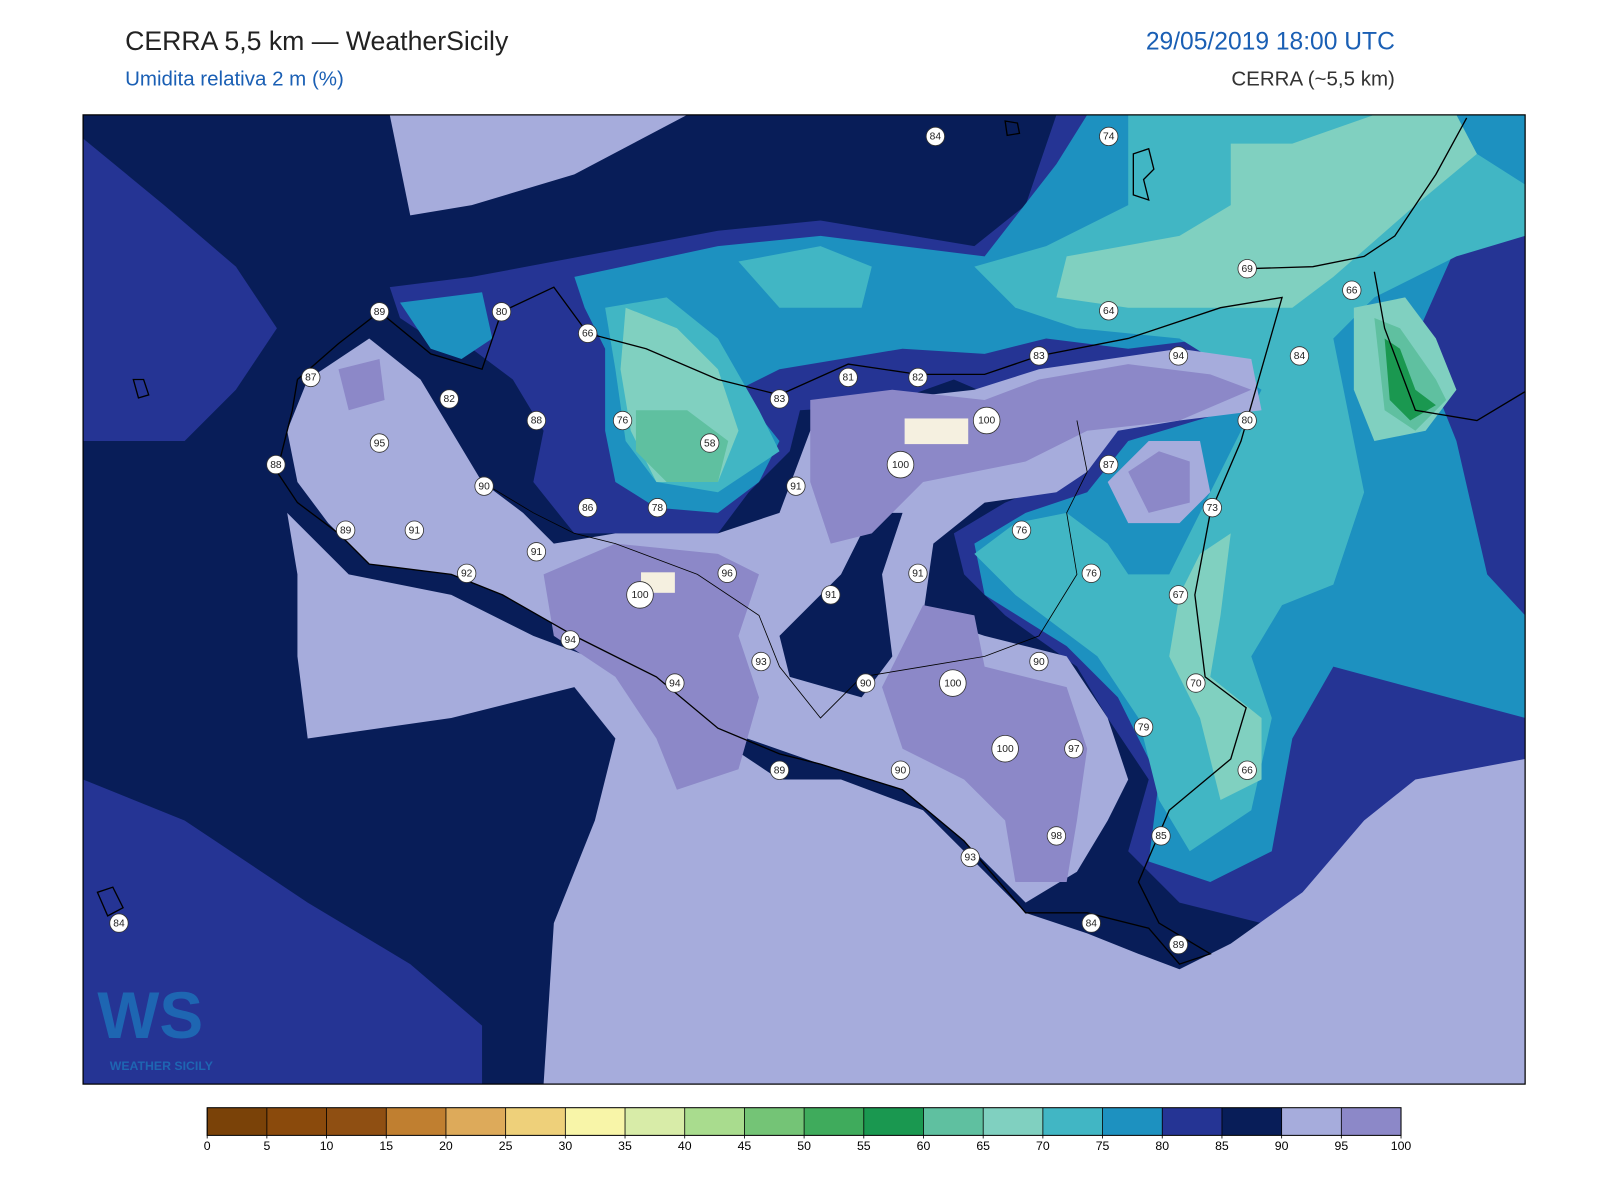  Describe the element at coordinates (446, 1146) in the screenshot. I see `colorbar-tick-label: 20` at that location.